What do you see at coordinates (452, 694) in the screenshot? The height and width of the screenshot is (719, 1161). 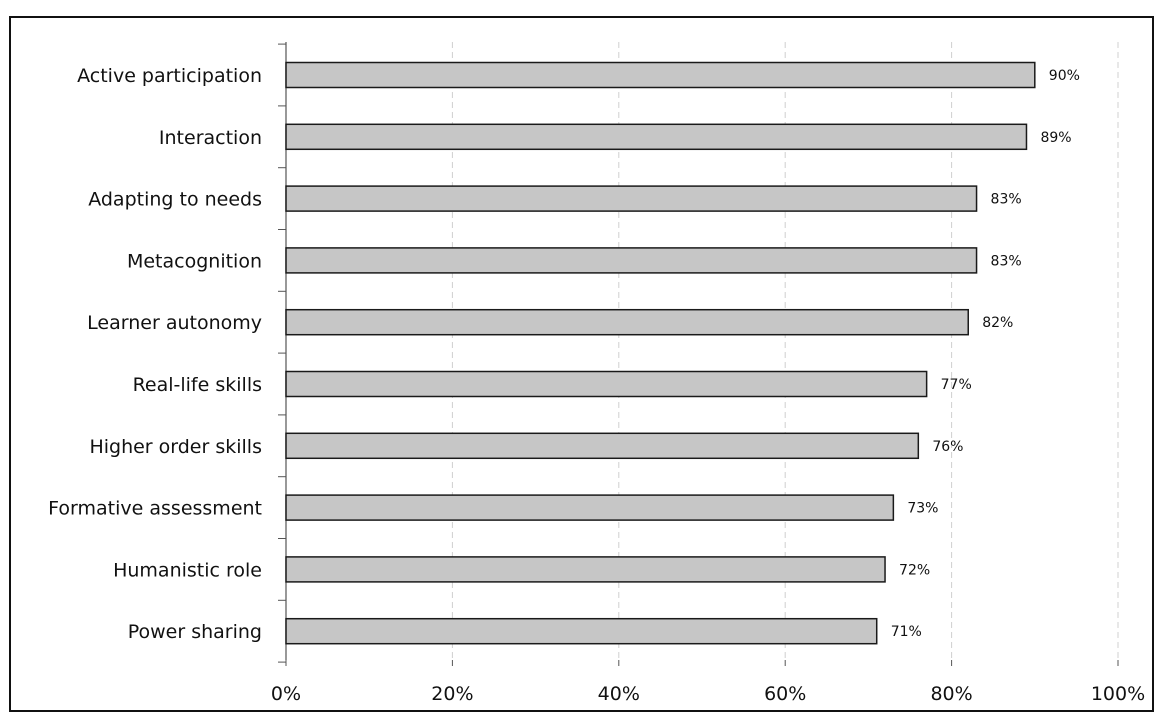 I see `x-tick-label: 20%` at bounding box center [452, 694].